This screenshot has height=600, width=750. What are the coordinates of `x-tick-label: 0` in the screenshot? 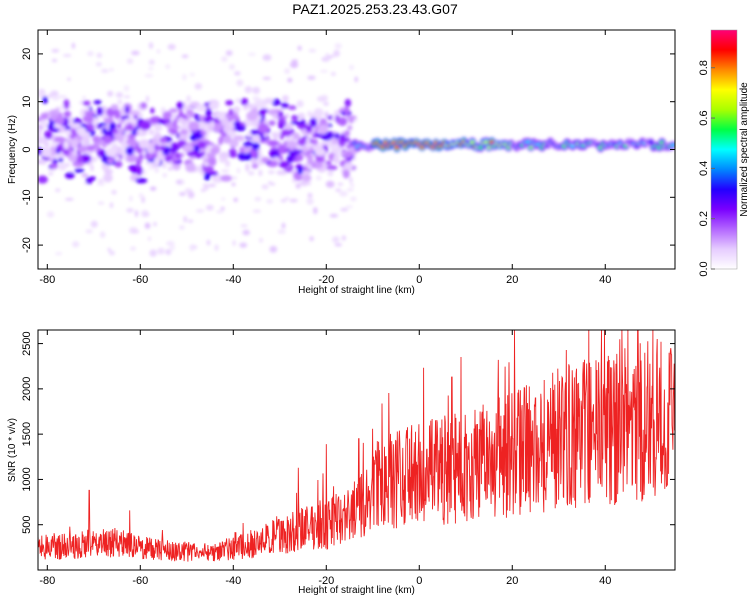 It's located at (419, 581).